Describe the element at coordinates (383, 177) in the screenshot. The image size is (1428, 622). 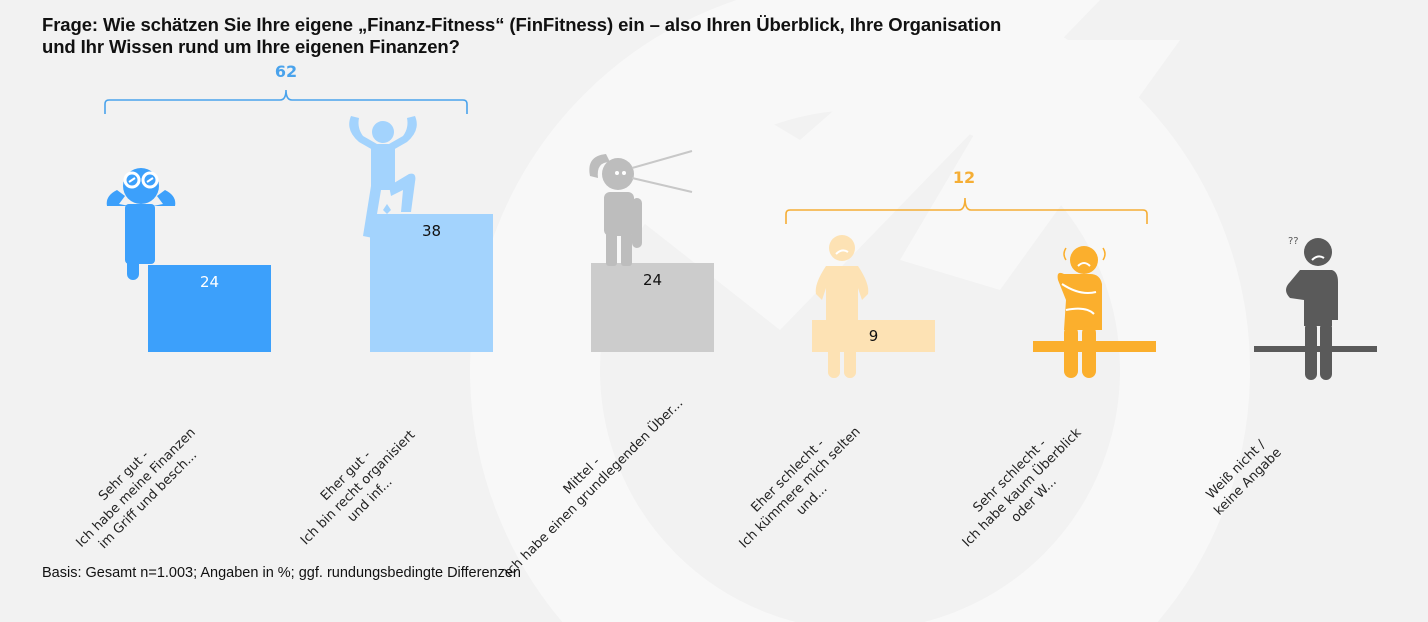
I see `person-cheering-icon` at that location.